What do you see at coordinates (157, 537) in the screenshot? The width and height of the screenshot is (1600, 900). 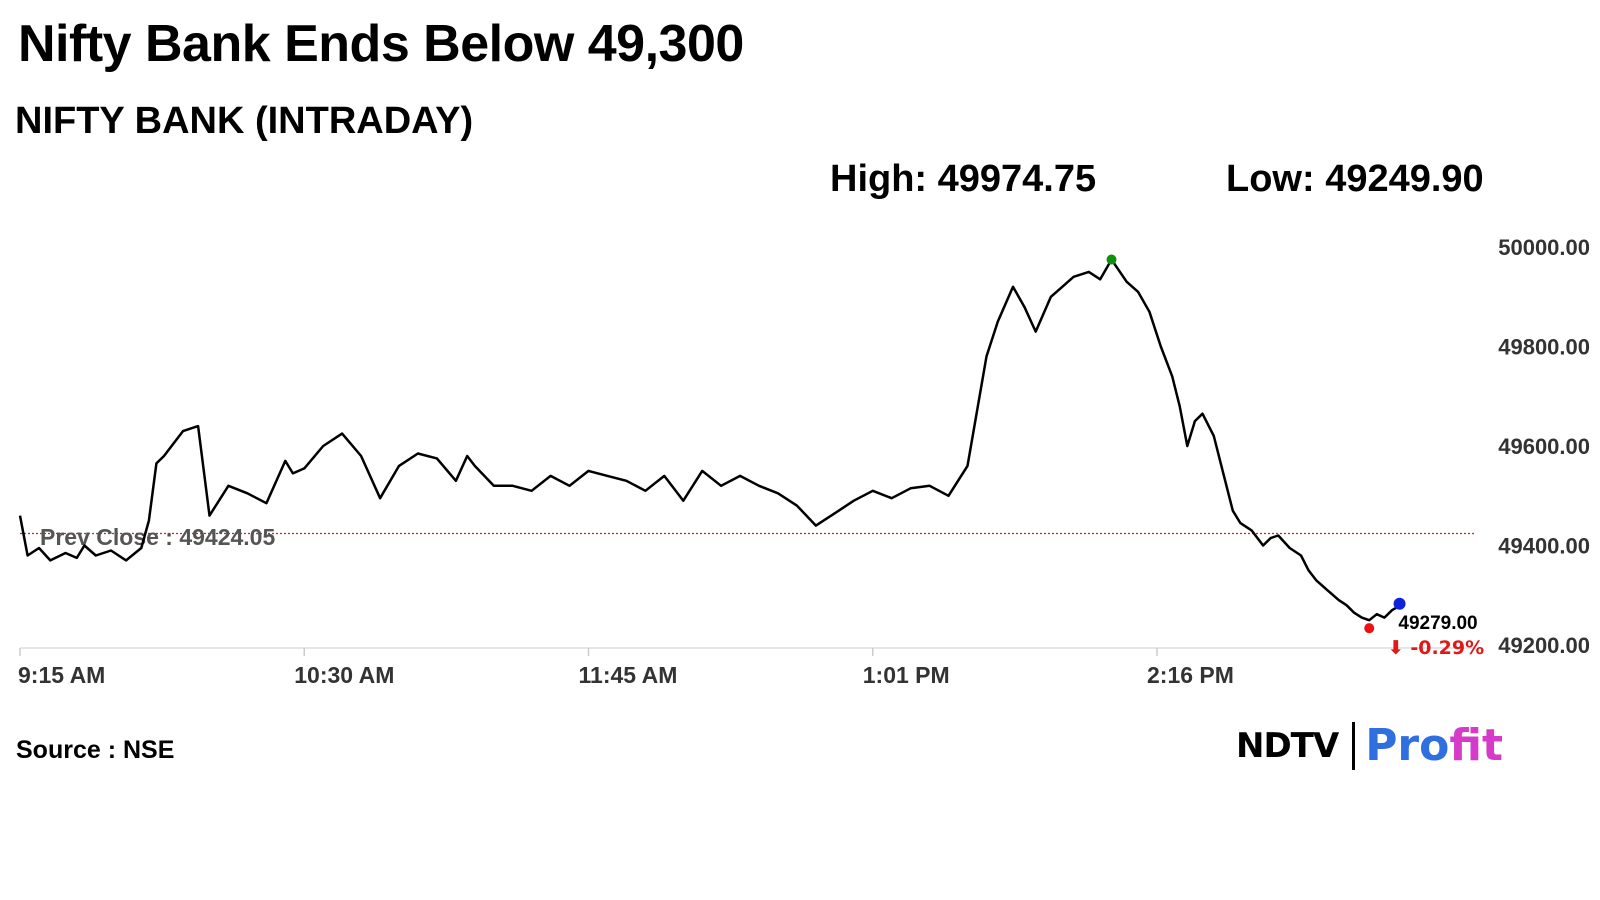 I see `prev-close-label: Prev Close : 49424.05` at bounding box center [157, 537].